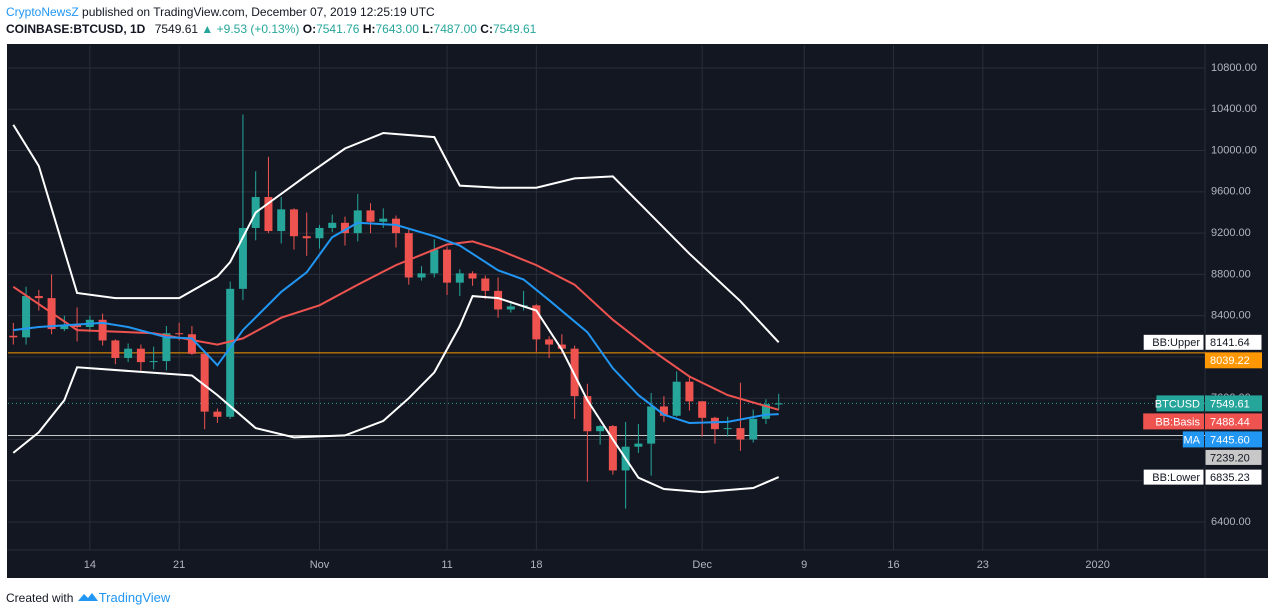 The width and height of the screenshot is (1274, 615). I want to click on ohlc-o: 7541.76, so click(338, 29).